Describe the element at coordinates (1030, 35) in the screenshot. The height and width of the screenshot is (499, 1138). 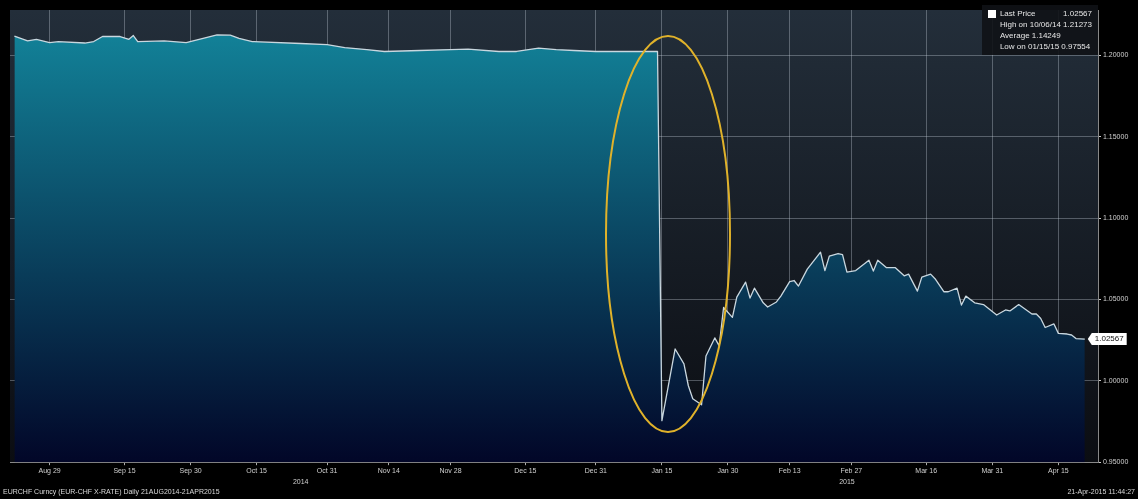
I see `annotation: Average 1.14249` at that location.